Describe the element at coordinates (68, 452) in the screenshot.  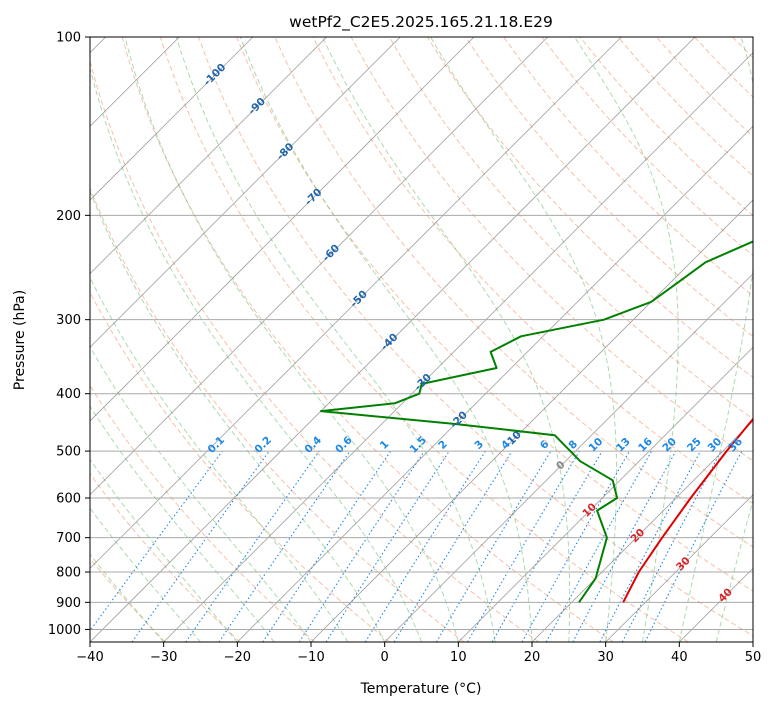
I see `y-tick-label: 500` at that location.